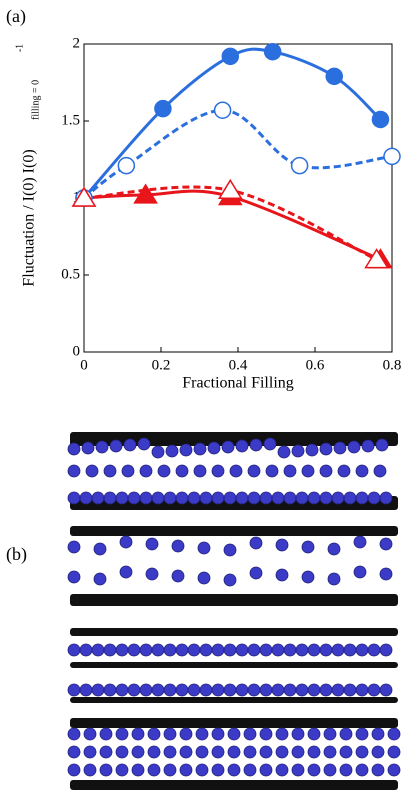 Image resolution: width=411 pixels, height=796 pixels. What do you see at coordinates (232, 225) in the screenshot?
I see `series-line` at bounding box center [232, 225].